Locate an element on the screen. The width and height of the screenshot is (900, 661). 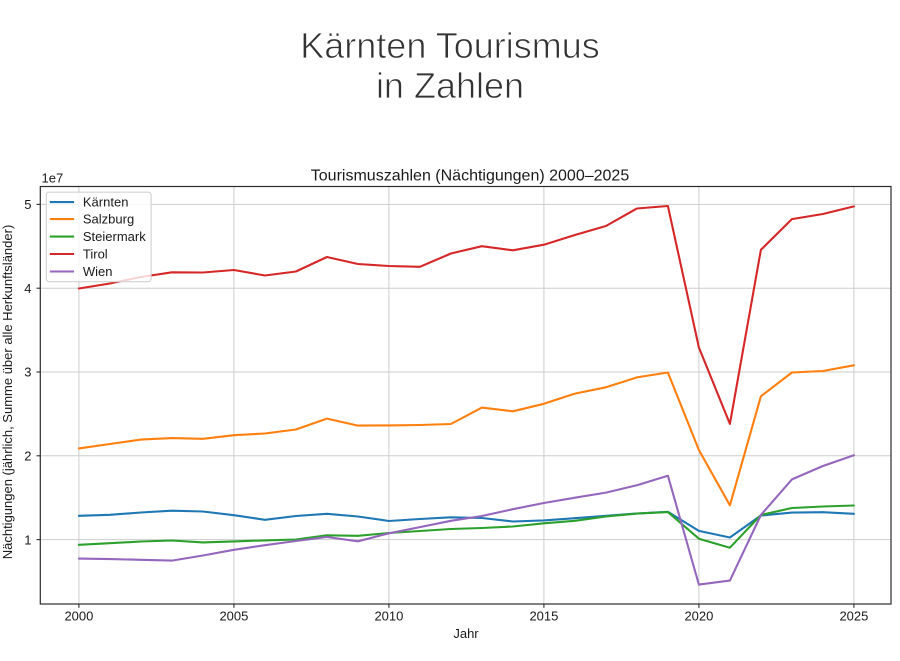
svg-text: Kärnten is located at coordinates (106, 202).